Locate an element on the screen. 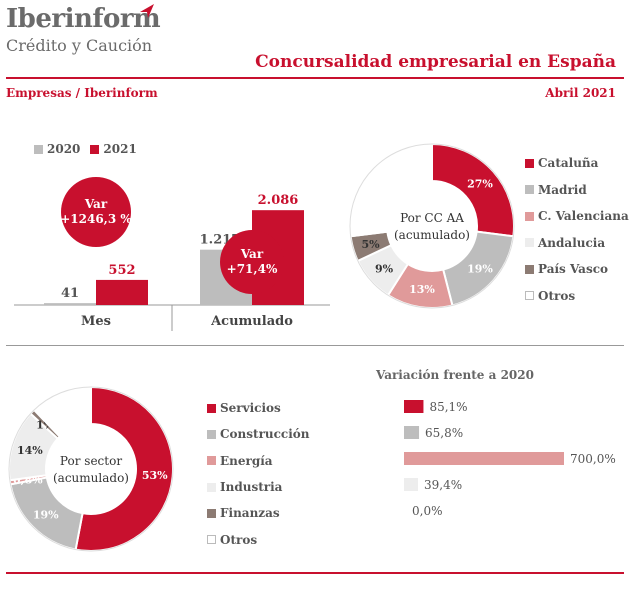 Image resolution: width=634 pixels, height=589 pixels. legend-item: Energía is located at coordinates (258, 461).